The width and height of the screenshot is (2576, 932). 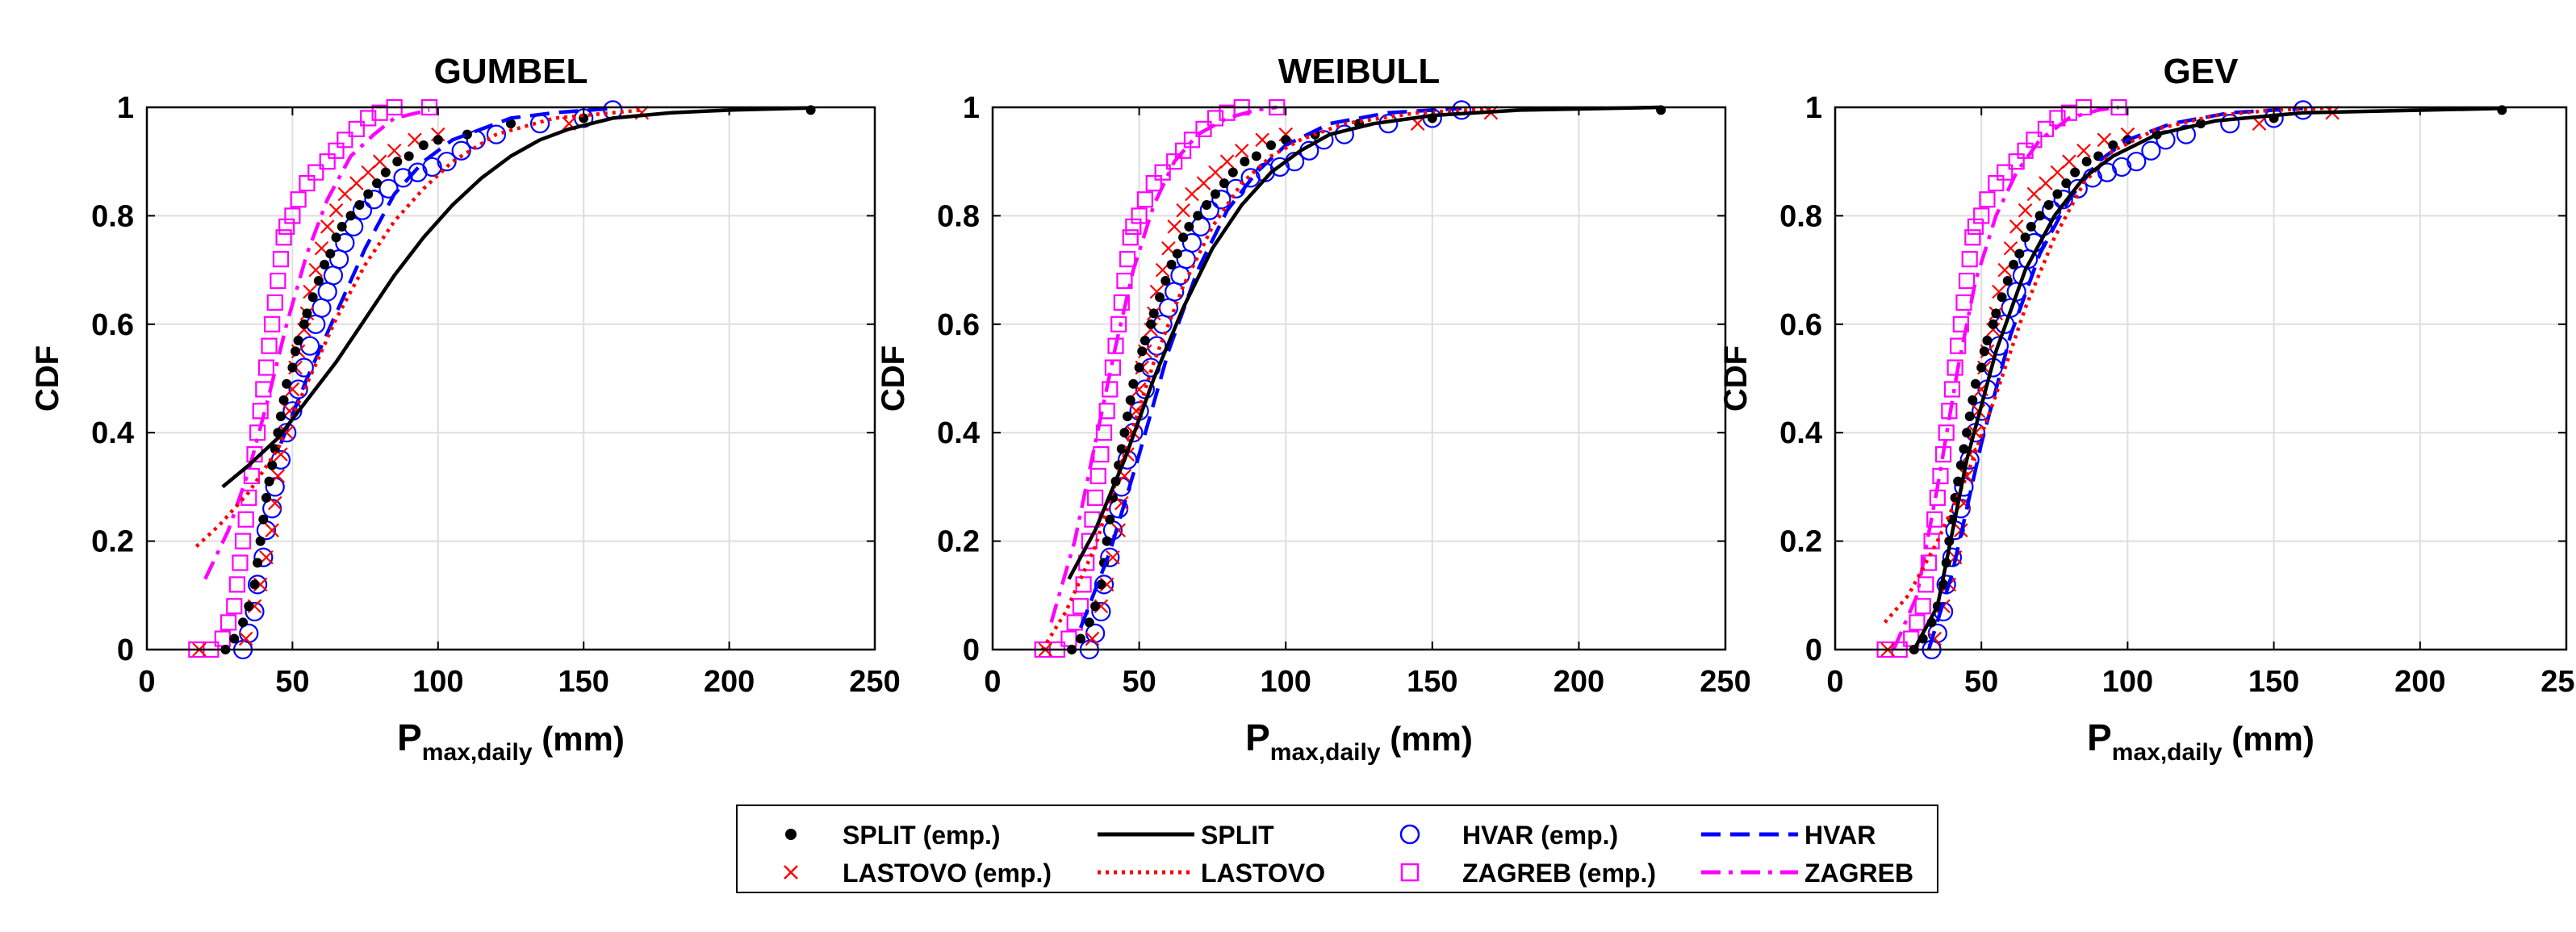 I want to click on legend-label-zagreb: ZAGREB, so click(x=1858, y=873).